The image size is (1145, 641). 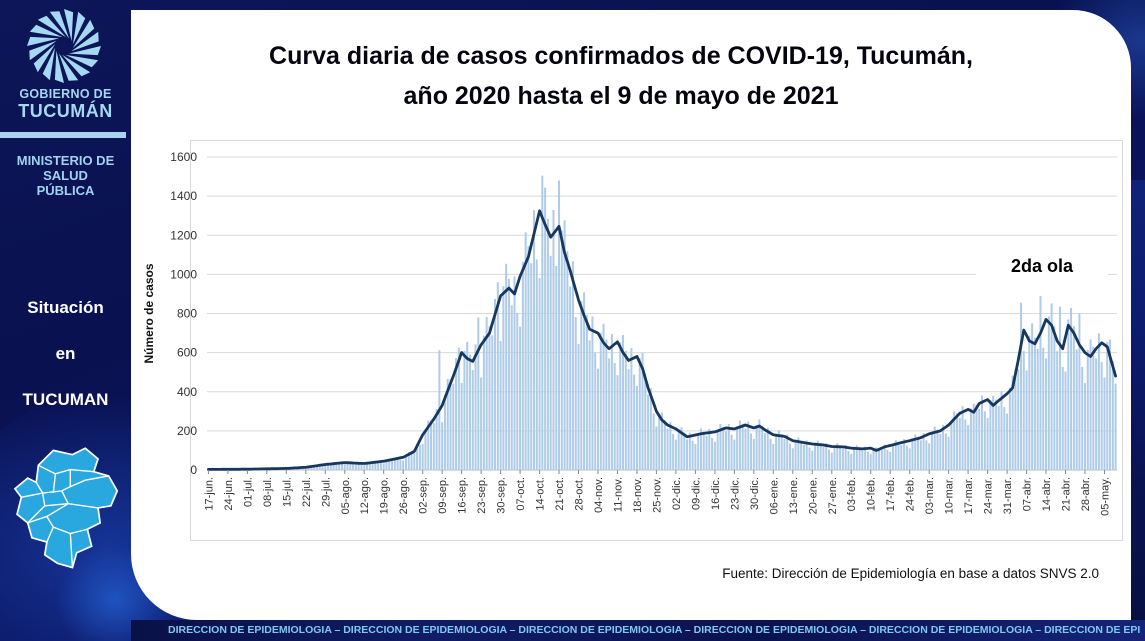 What do you see at coordinates (696, 493) in the screenshot?
I see `svg-text: 09-dic.` at bounding box center [696, 493].